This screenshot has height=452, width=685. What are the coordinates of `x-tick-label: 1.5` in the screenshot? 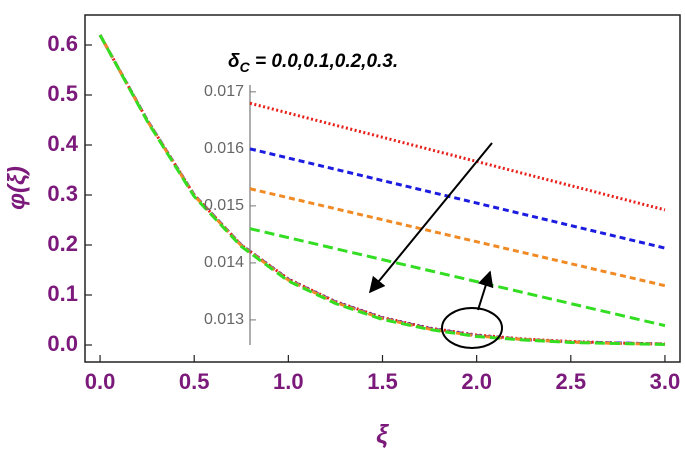 It's located at (382, 381).